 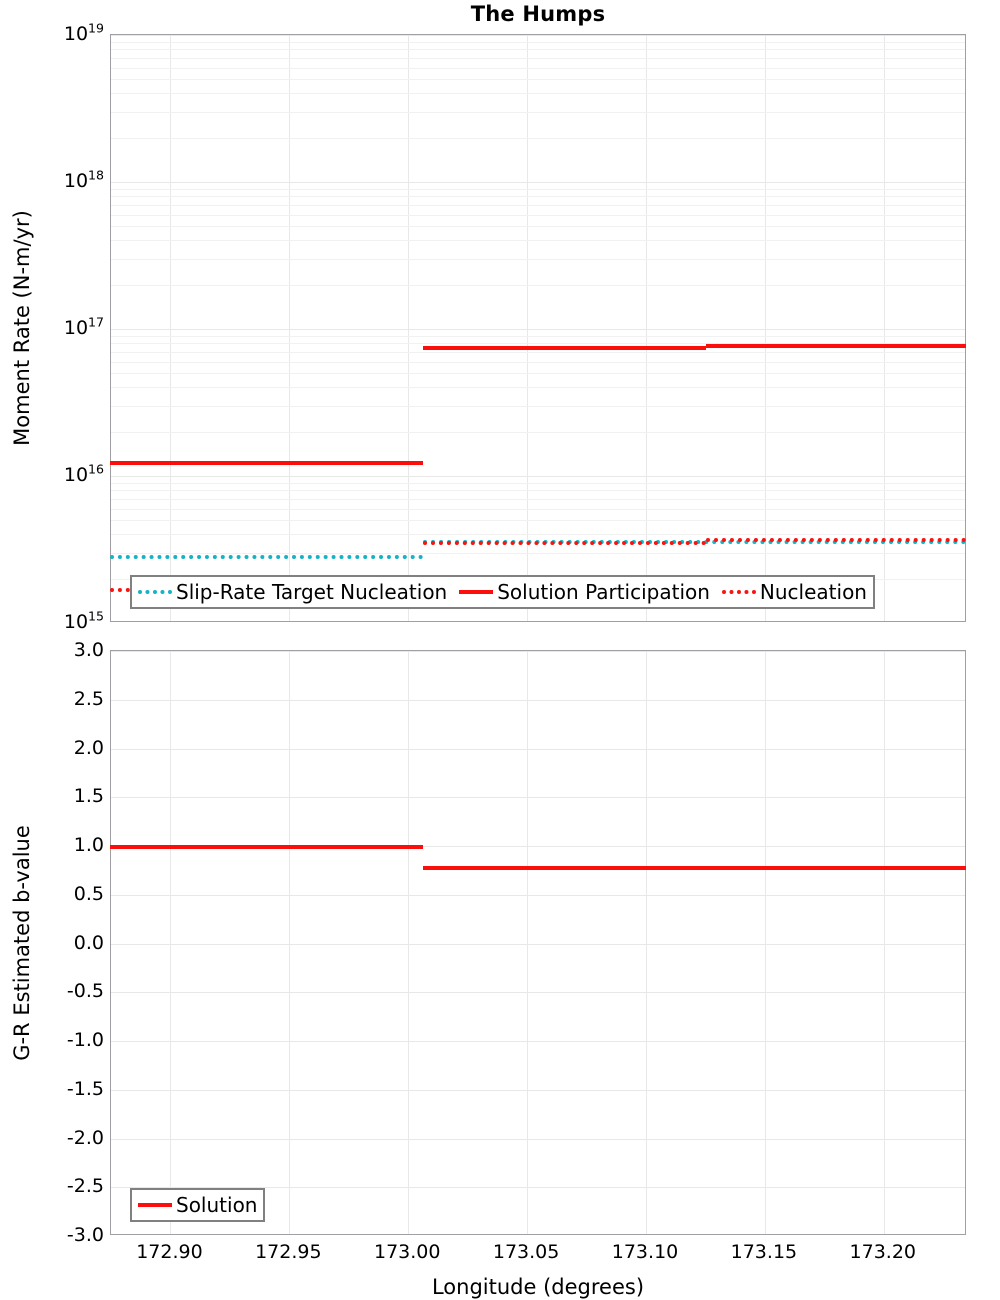 I want to click on y-tick-label: 1018, so click(x=83, y=179).